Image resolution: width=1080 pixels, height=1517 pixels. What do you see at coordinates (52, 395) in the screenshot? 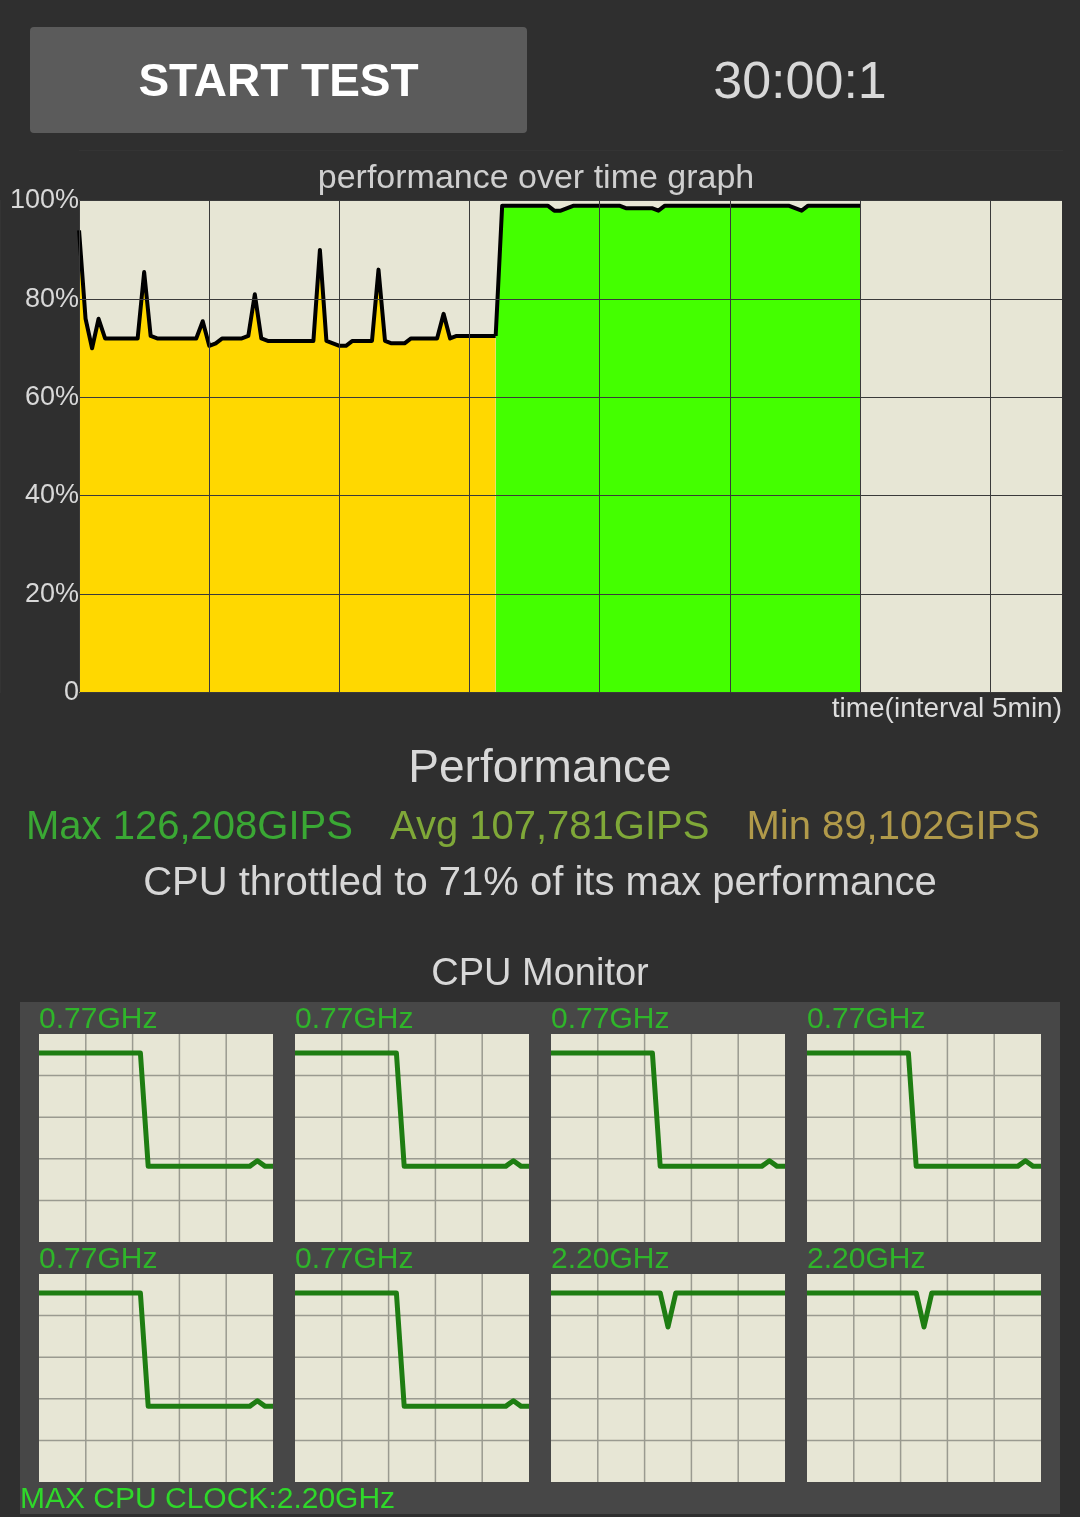
I see `y-tick-label: 60%` at bounding box center [52, 395].